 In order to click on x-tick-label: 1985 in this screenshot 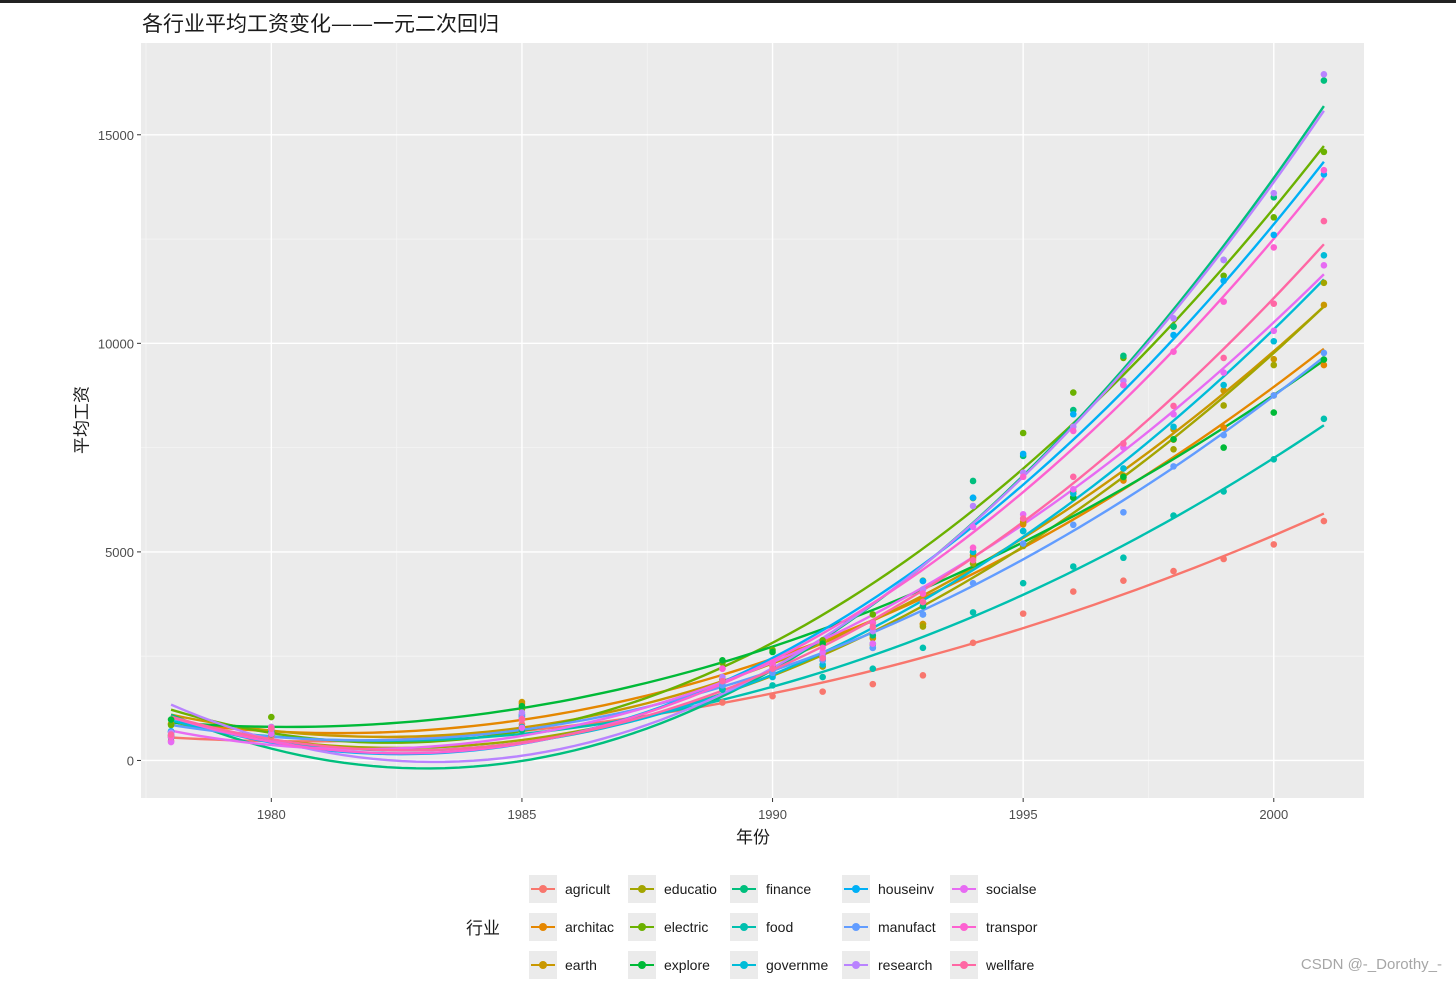, I will do `click(521, 814)`.